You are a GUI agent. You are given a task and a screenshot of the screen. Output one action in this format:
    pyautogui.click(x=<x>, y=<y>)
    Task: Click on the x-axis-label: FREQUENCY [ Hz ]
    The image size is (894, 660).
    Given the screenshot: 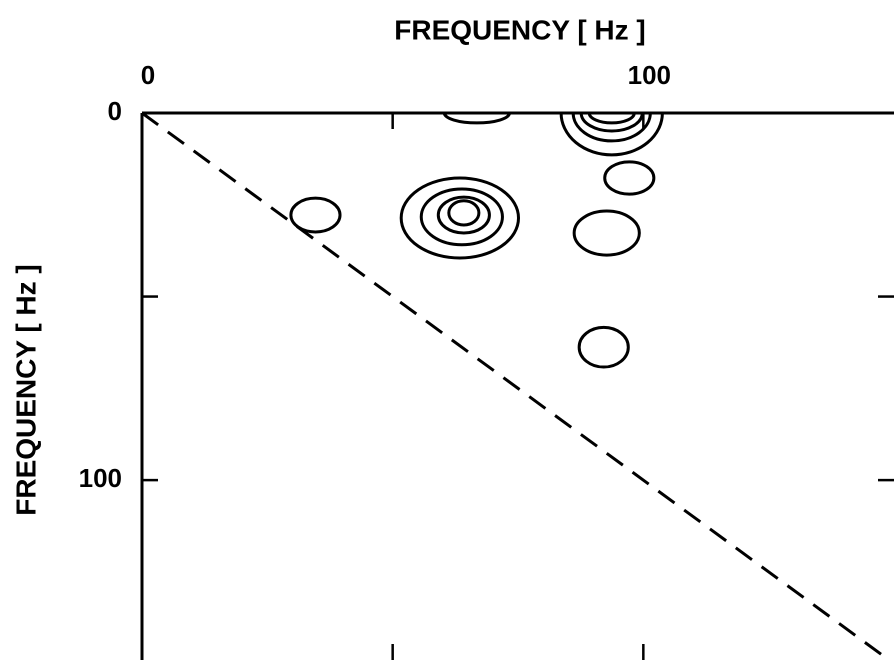 What is the action you would take?
    pyautogui.click(x=520, y=29)
    